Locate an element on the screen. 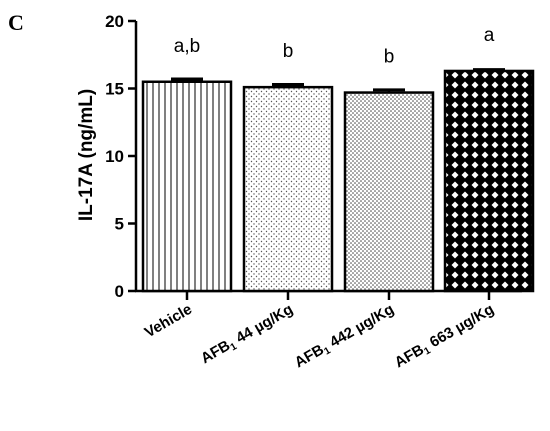 Image resolution: width=550 pixels, height=431 pixels. significance-label: a,b is located at coordinates (187, 46).